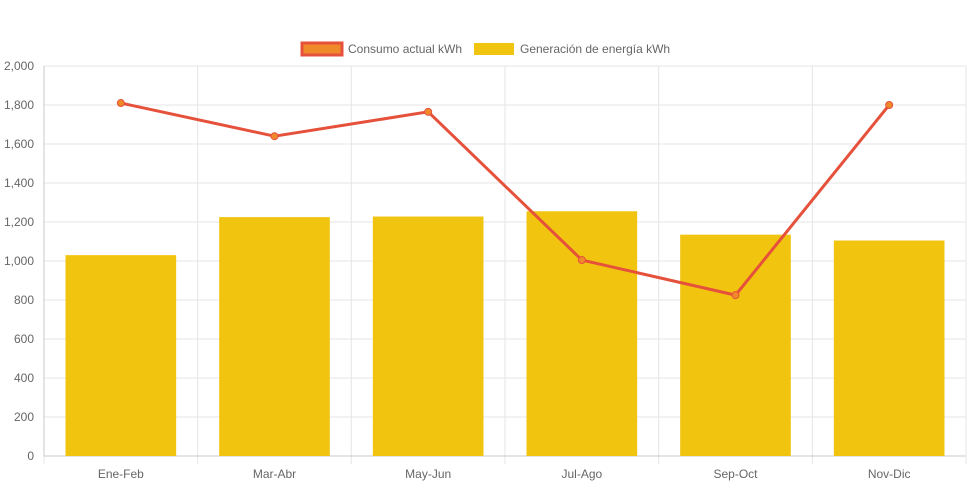  Describe the element at coordinates (274, 474) in the screenshot. I see `x-tick-label: Mar-Abr` at that location.